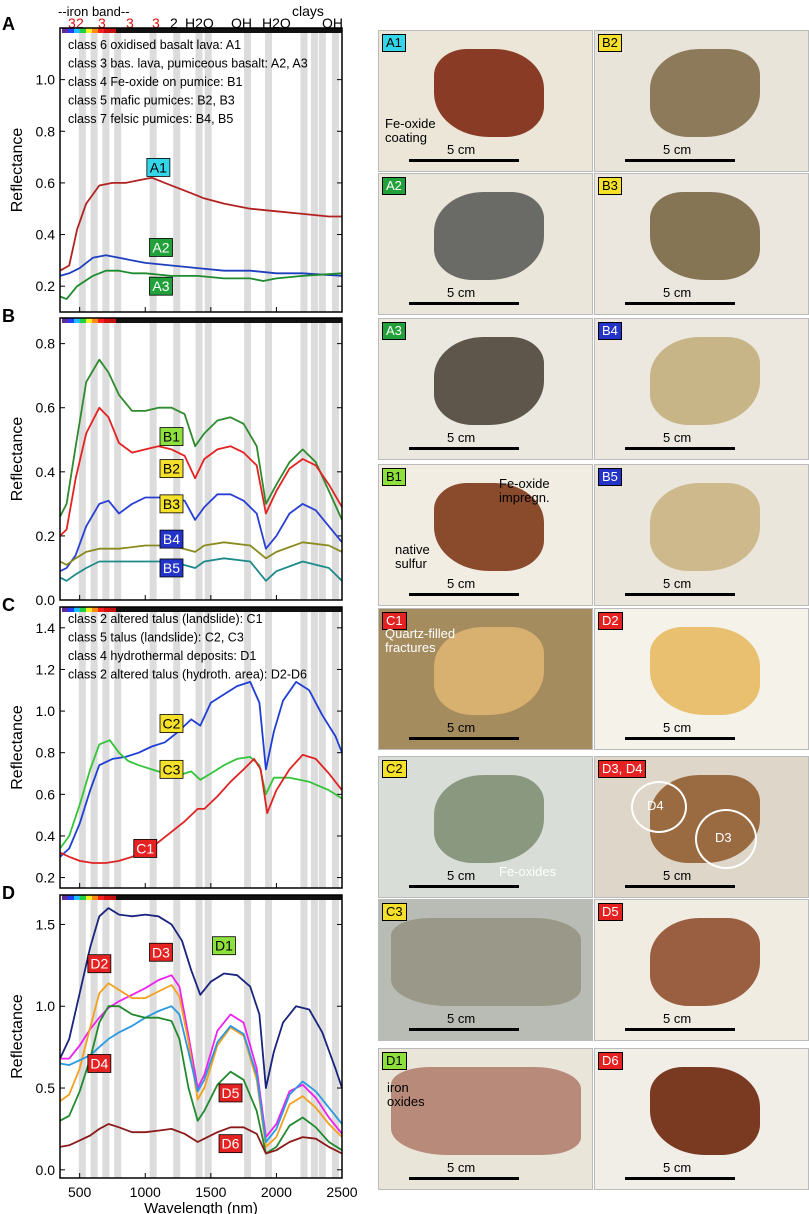  What do you see at coordinates (524, 490) in the screenshot?
I see `annotation: Fe-oxide impregn.` at bounding box center [524, 490].